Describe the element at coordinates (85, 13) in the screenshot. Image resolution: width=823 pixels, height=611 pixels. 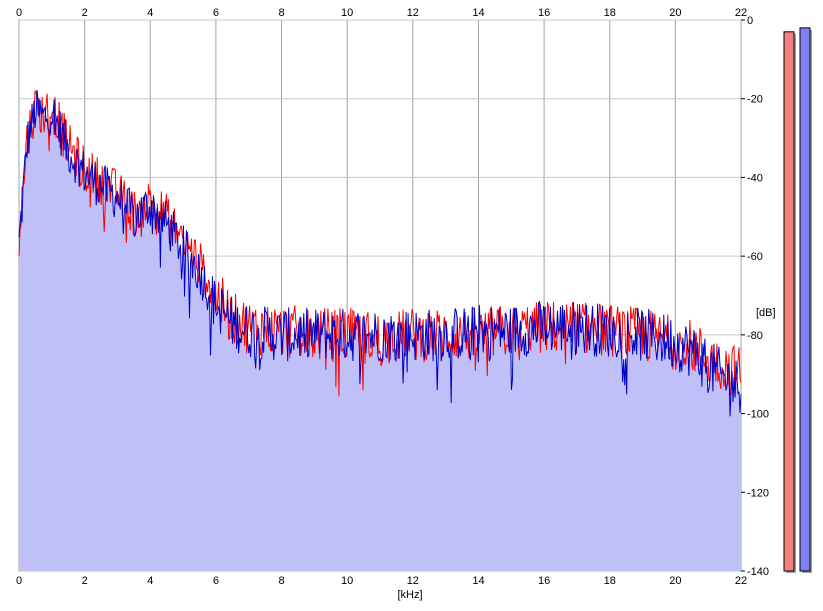
I see `x-tick-top-1: 2` at that location.